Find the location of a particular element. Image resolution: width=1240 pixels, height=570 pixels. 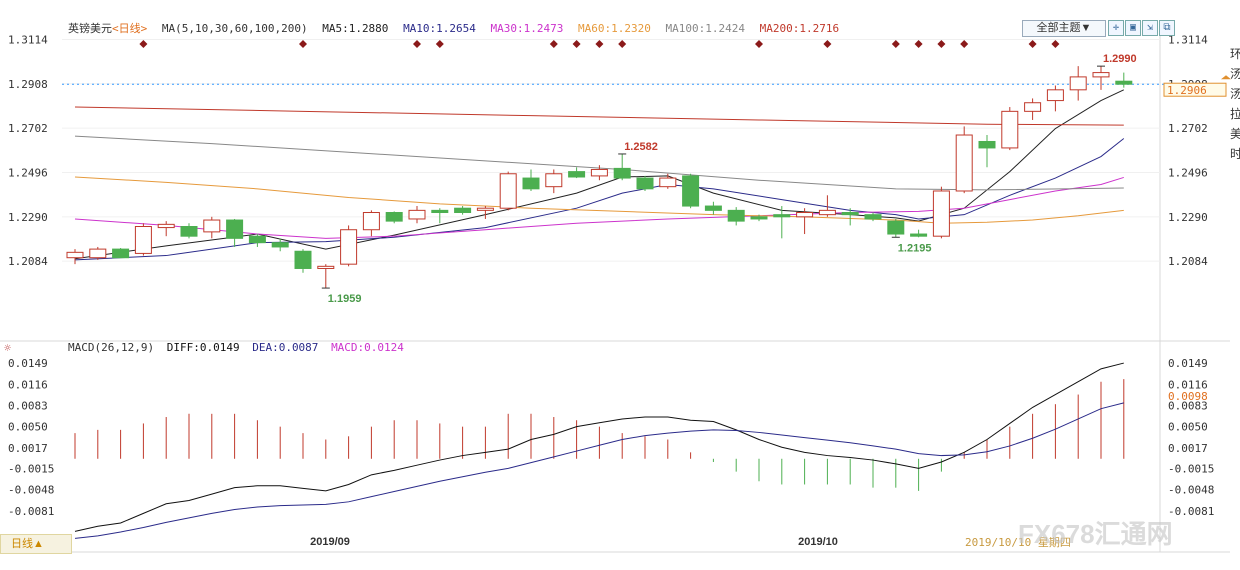

period-selector: <日线> is located at coordinates (130, 28).